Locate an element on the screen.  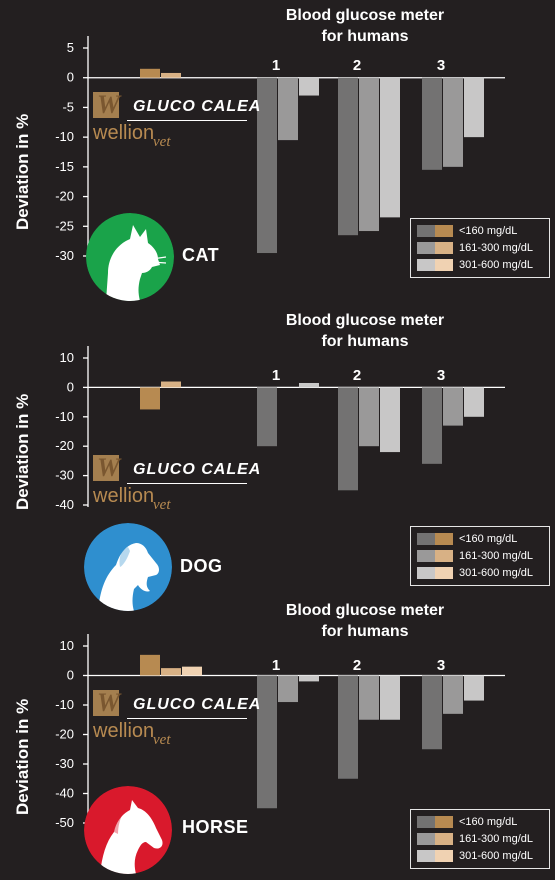
cat-label: CAT is located at coordinates (201, 255).